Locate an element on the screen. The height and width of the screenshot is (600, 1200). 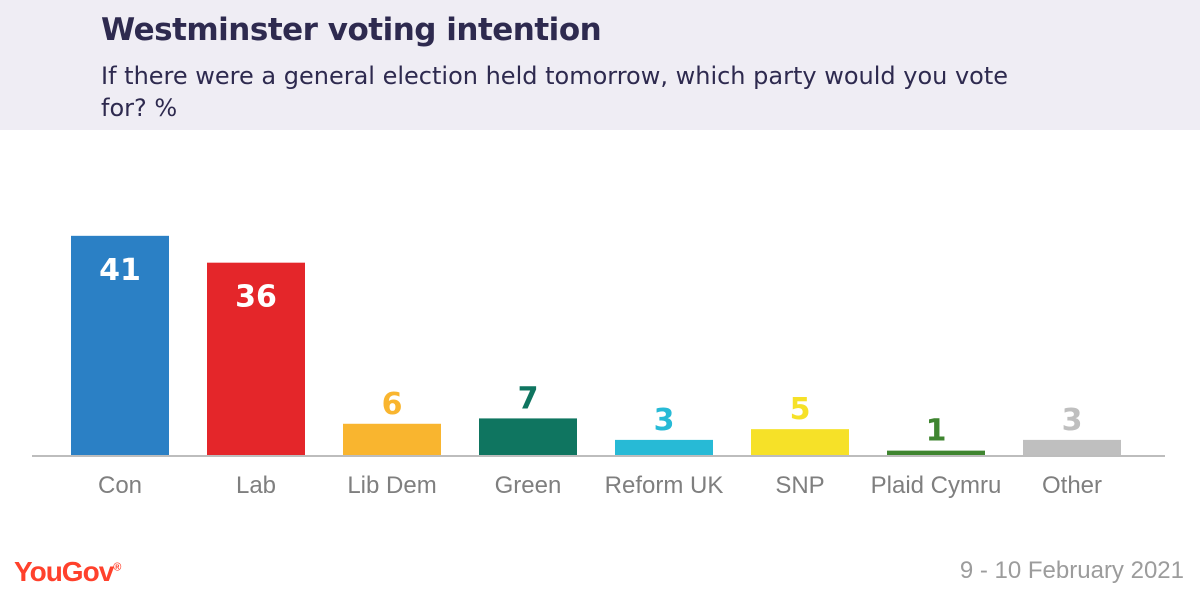
chart-title: Westminster voting intention is located at coordinates (351, 30).